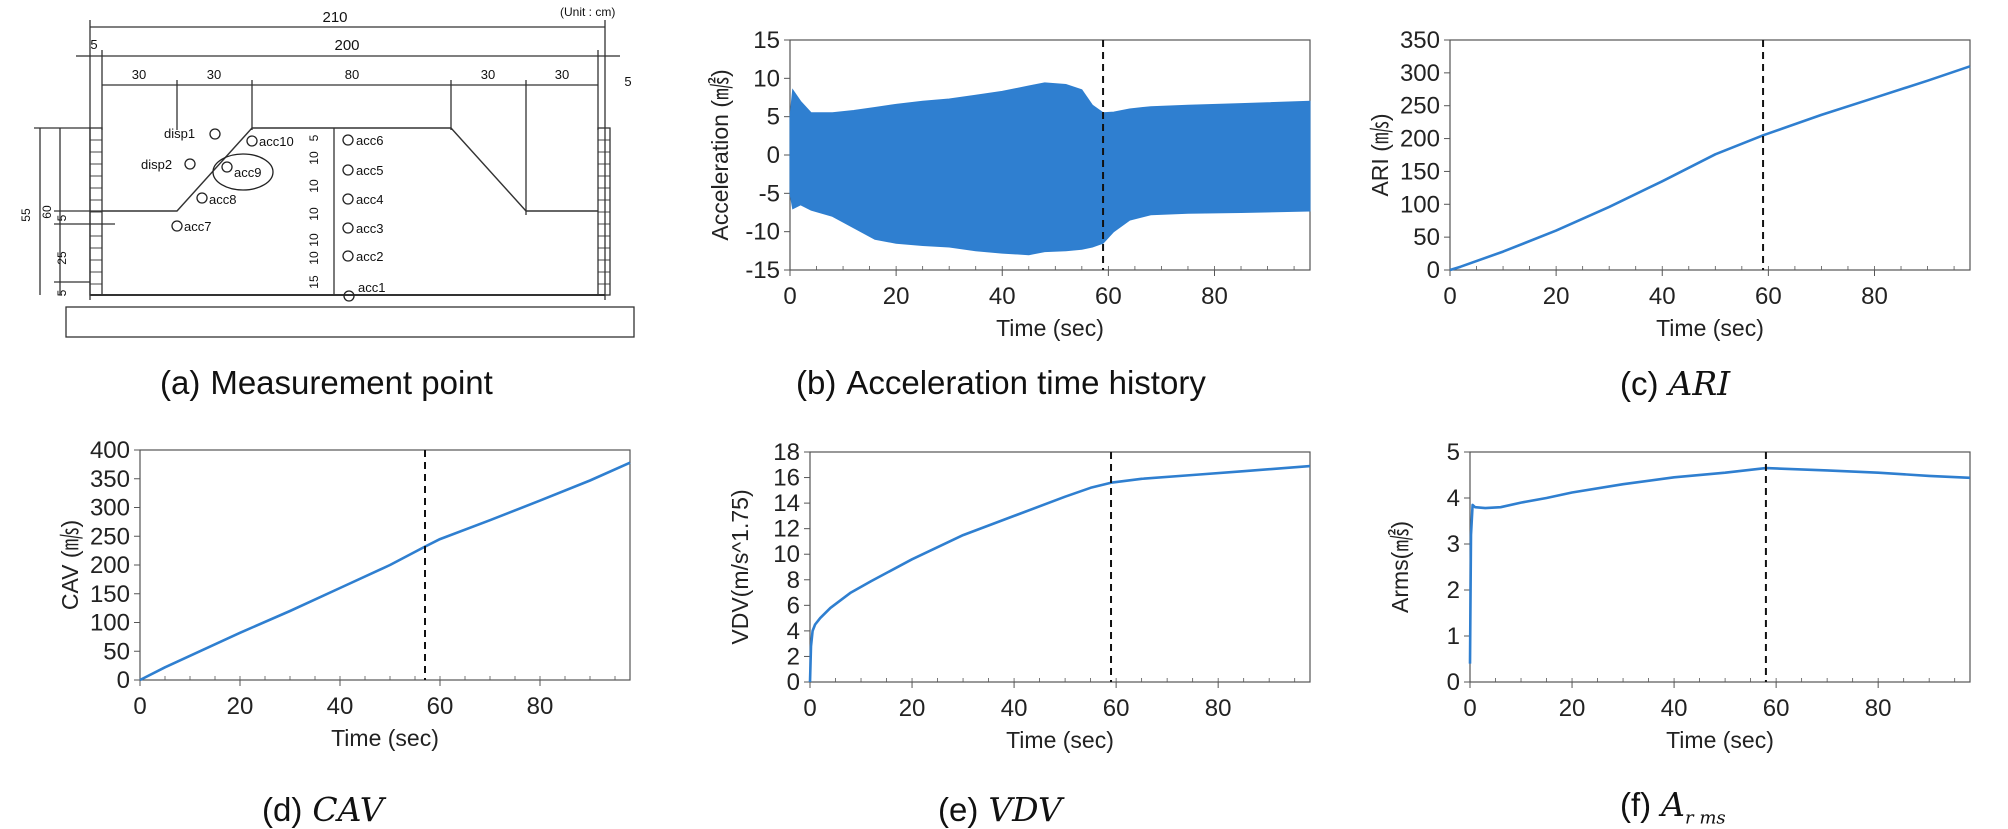 The width and height of the screenshot is (2008, 829). Describe the element at coordinates (740, 566) in the screenshot. I see `y-axis-label: VDV(m/s^1.75)` at that location.